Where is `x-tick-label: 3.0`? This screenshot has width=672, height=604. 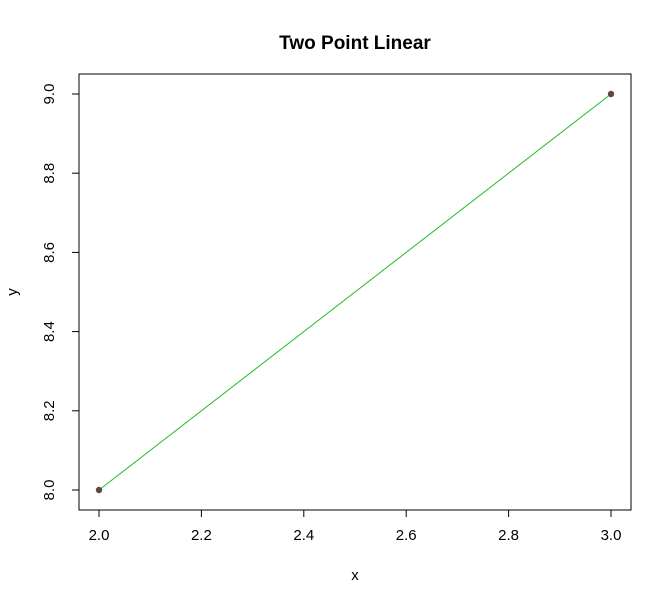
x-tick-label: 3.0 is located at coordinates (611, 535).